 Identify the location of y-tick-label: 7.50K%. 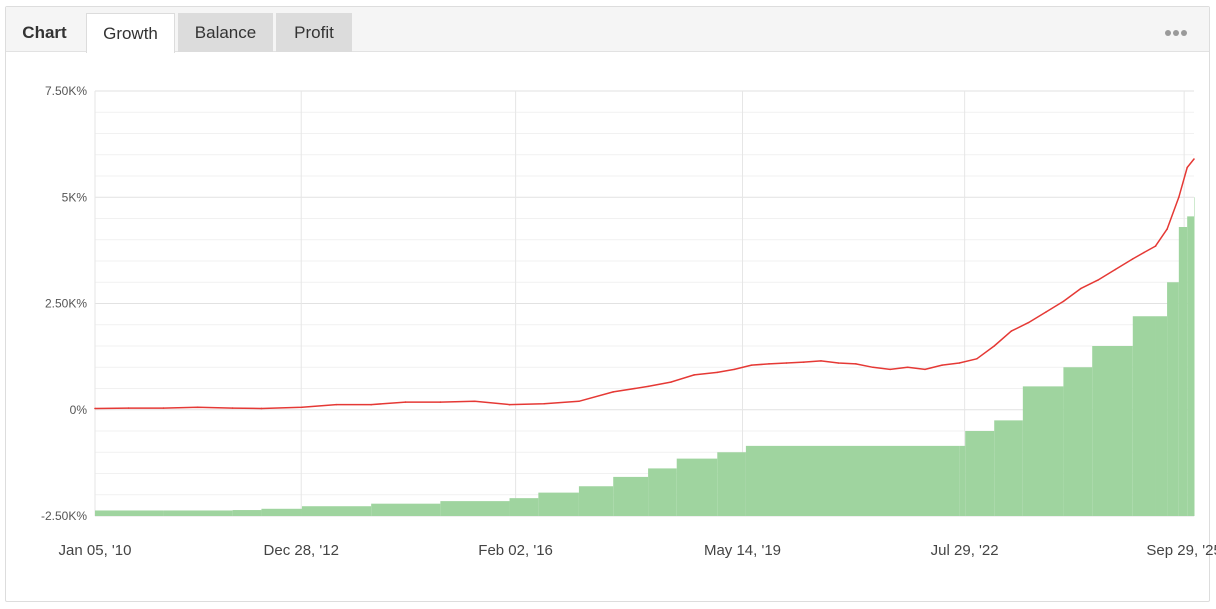
(66, 91).